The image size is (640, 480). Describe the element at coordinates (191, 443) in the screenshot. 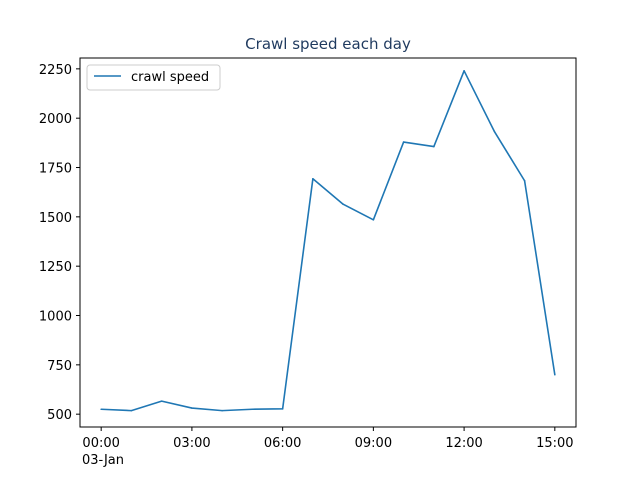

I see `x-tick-label: 03:00` at that location.